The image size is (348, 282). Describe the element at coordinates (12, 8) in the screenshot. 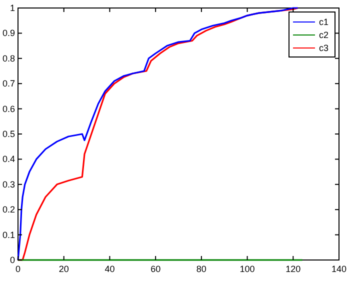

I see `y-tick-label: 1` at that location.